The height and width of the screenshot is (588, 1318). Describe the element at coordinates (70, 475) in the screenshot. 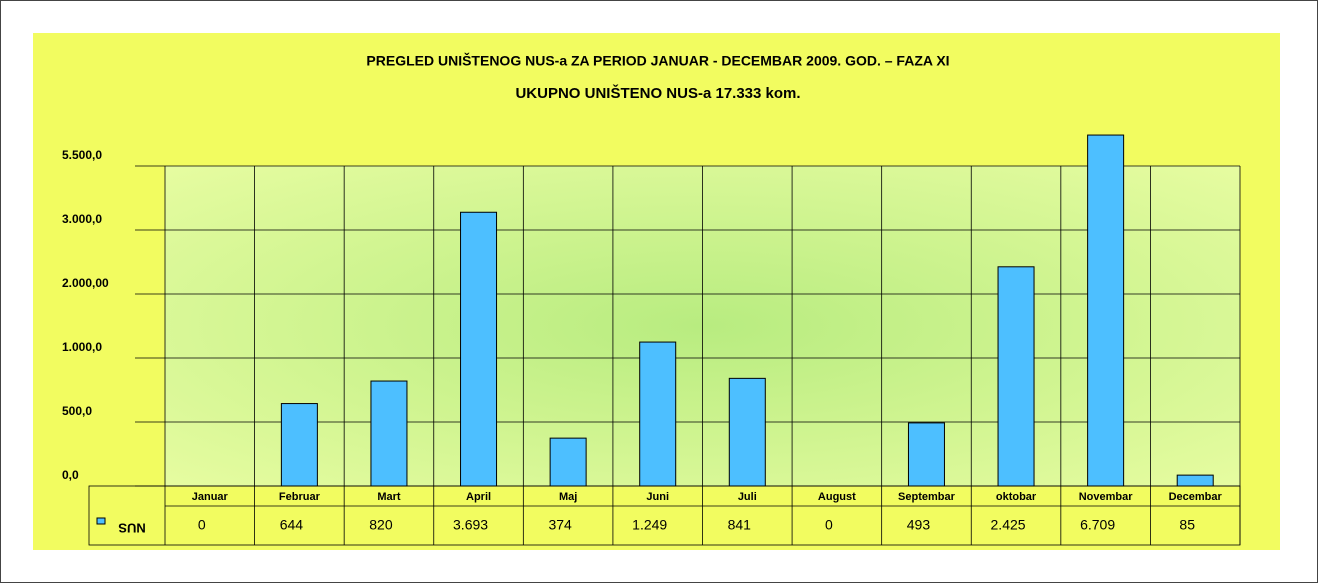

I see `y-tick-label: 0,0` at that location.